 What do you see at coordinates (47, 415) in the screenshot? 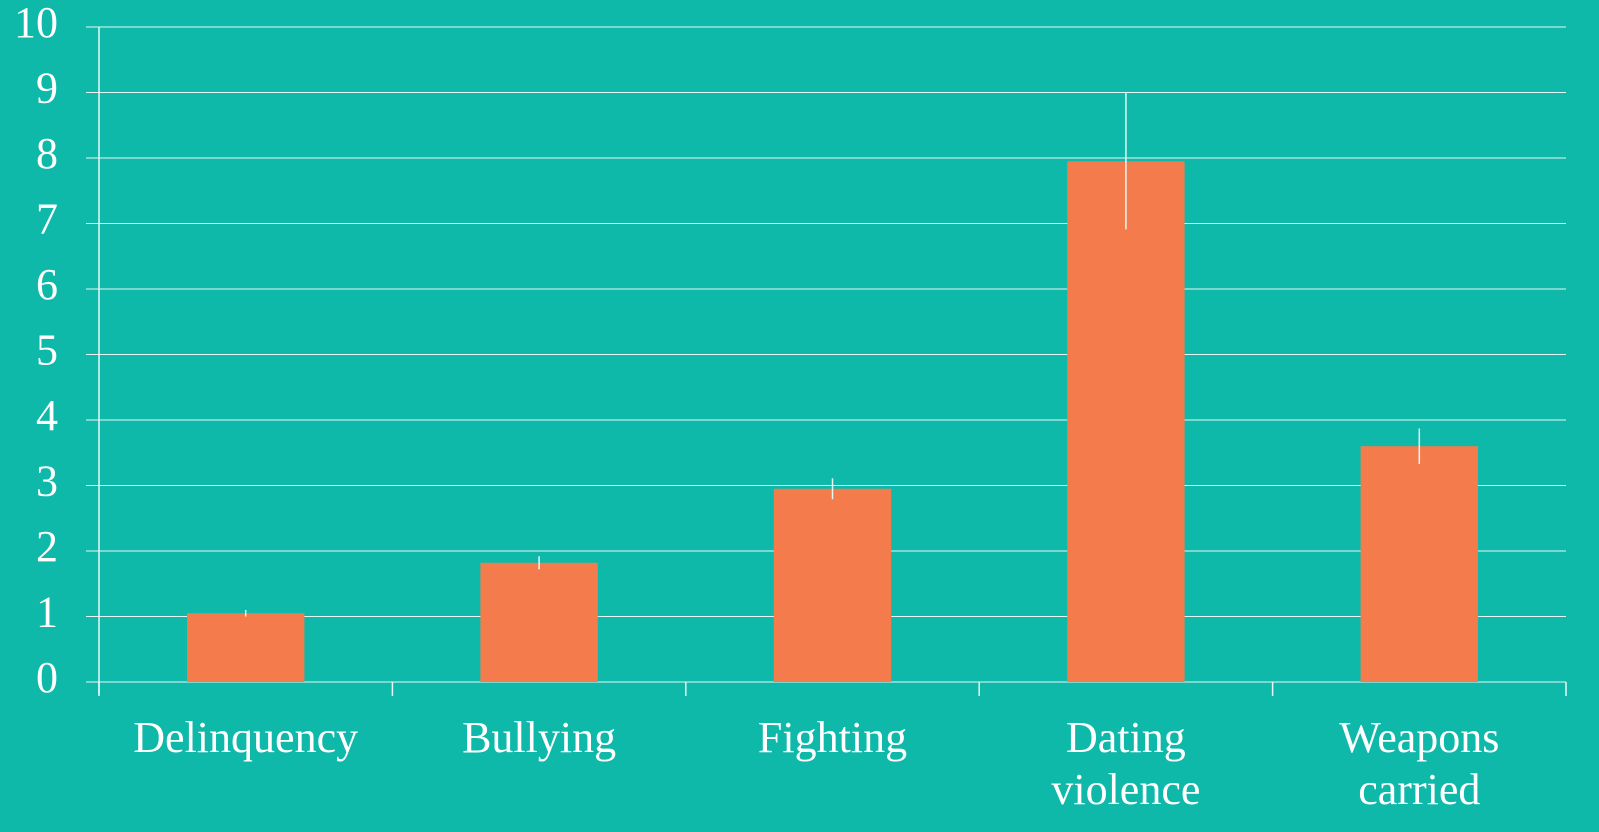
I see `y-tick-label: 4` at bounding box center [47, 415].